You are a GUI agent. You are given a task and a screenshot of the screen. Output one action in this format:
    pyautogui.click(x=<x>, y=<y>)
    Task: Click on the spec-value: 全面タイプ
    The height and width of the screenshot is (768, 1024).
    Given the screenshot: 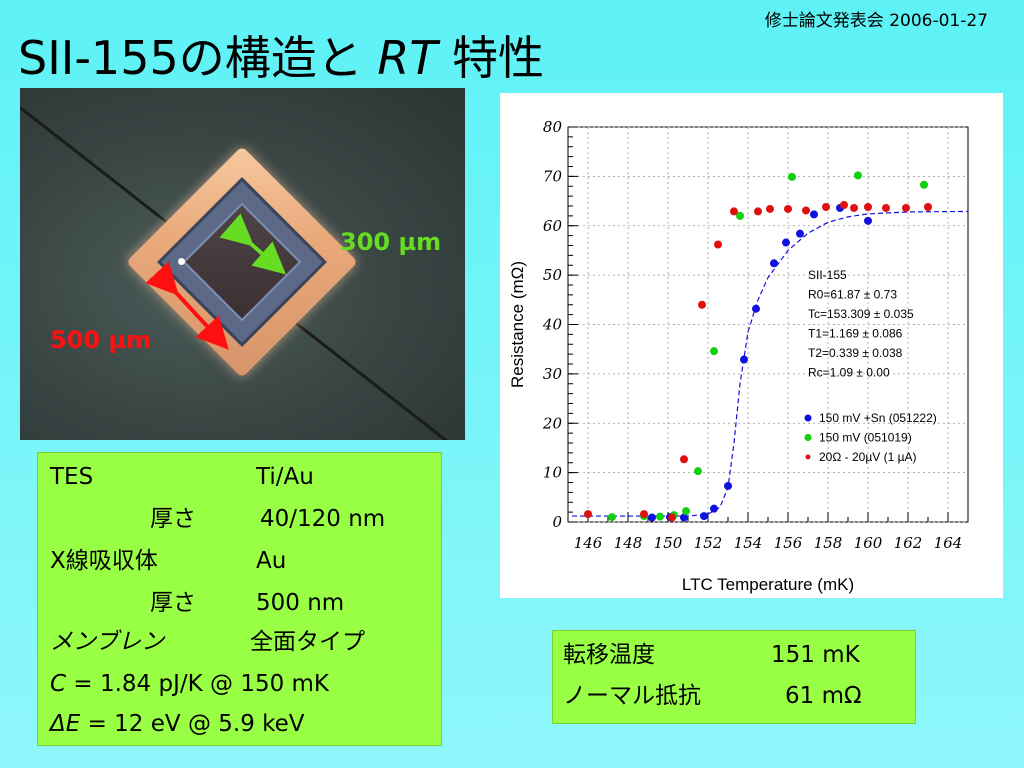 What is the action you would take?
    pyautogui.click(x=307, y=642)
    